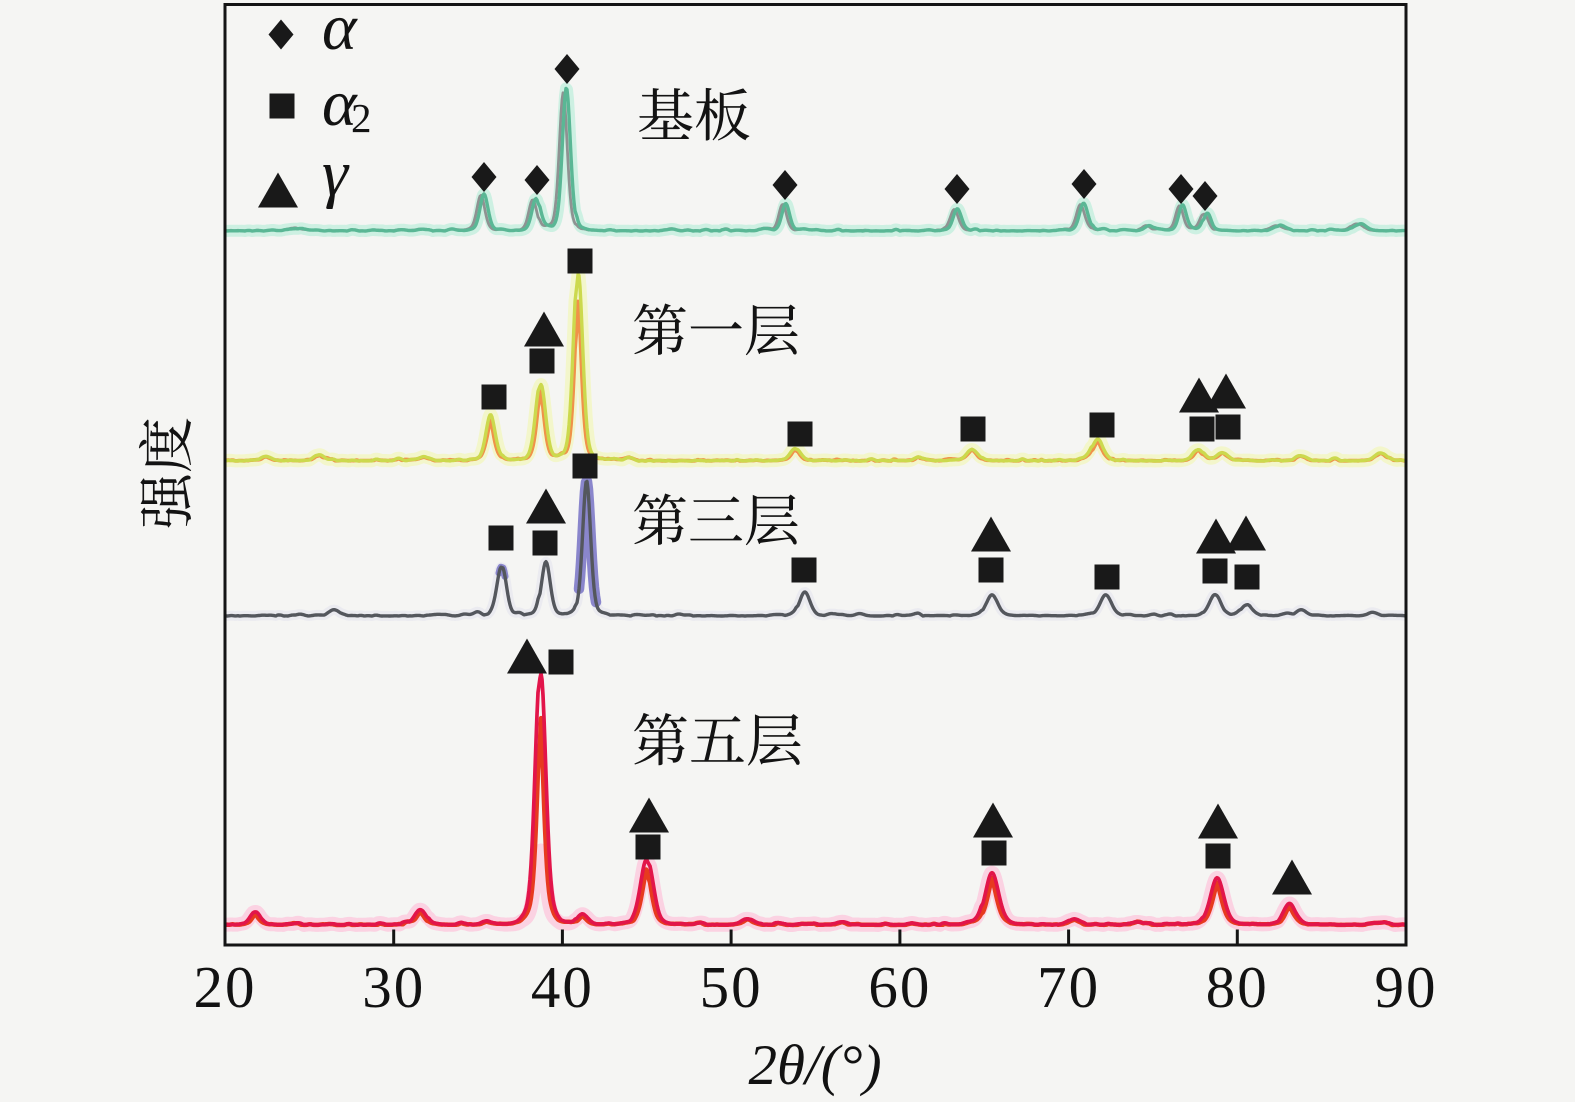 The width and height of the screenshot is (1575, 1102). What do you see at coordinates (814, 1065) in the screenshot?
I see `svg-text: 2θ/(°)` at bounding box center [814, 1065].